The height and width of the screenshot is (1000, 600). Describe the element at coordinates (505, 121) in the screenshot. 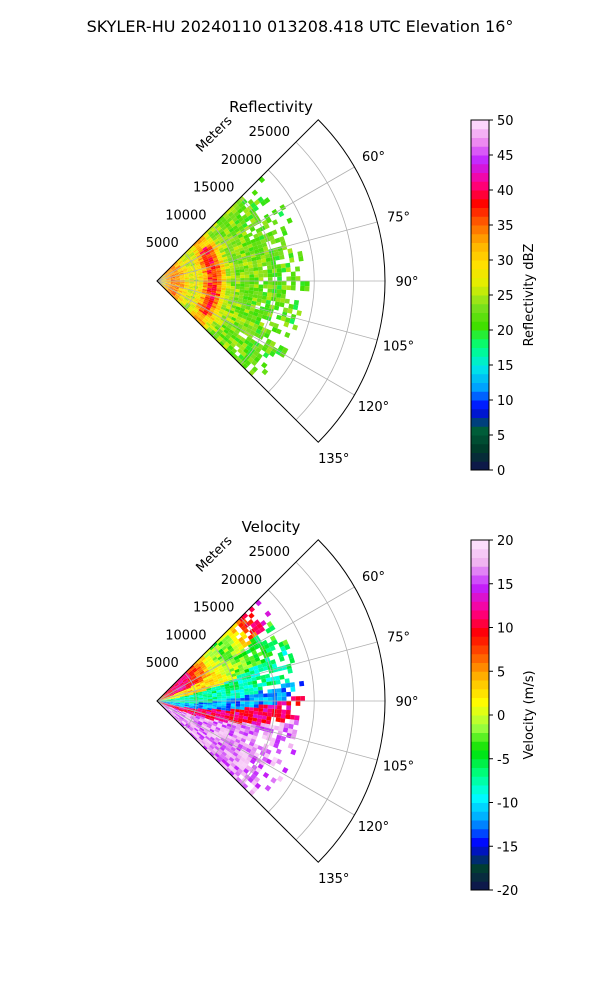

I see `colorbar-tick-label: 50` at that location.